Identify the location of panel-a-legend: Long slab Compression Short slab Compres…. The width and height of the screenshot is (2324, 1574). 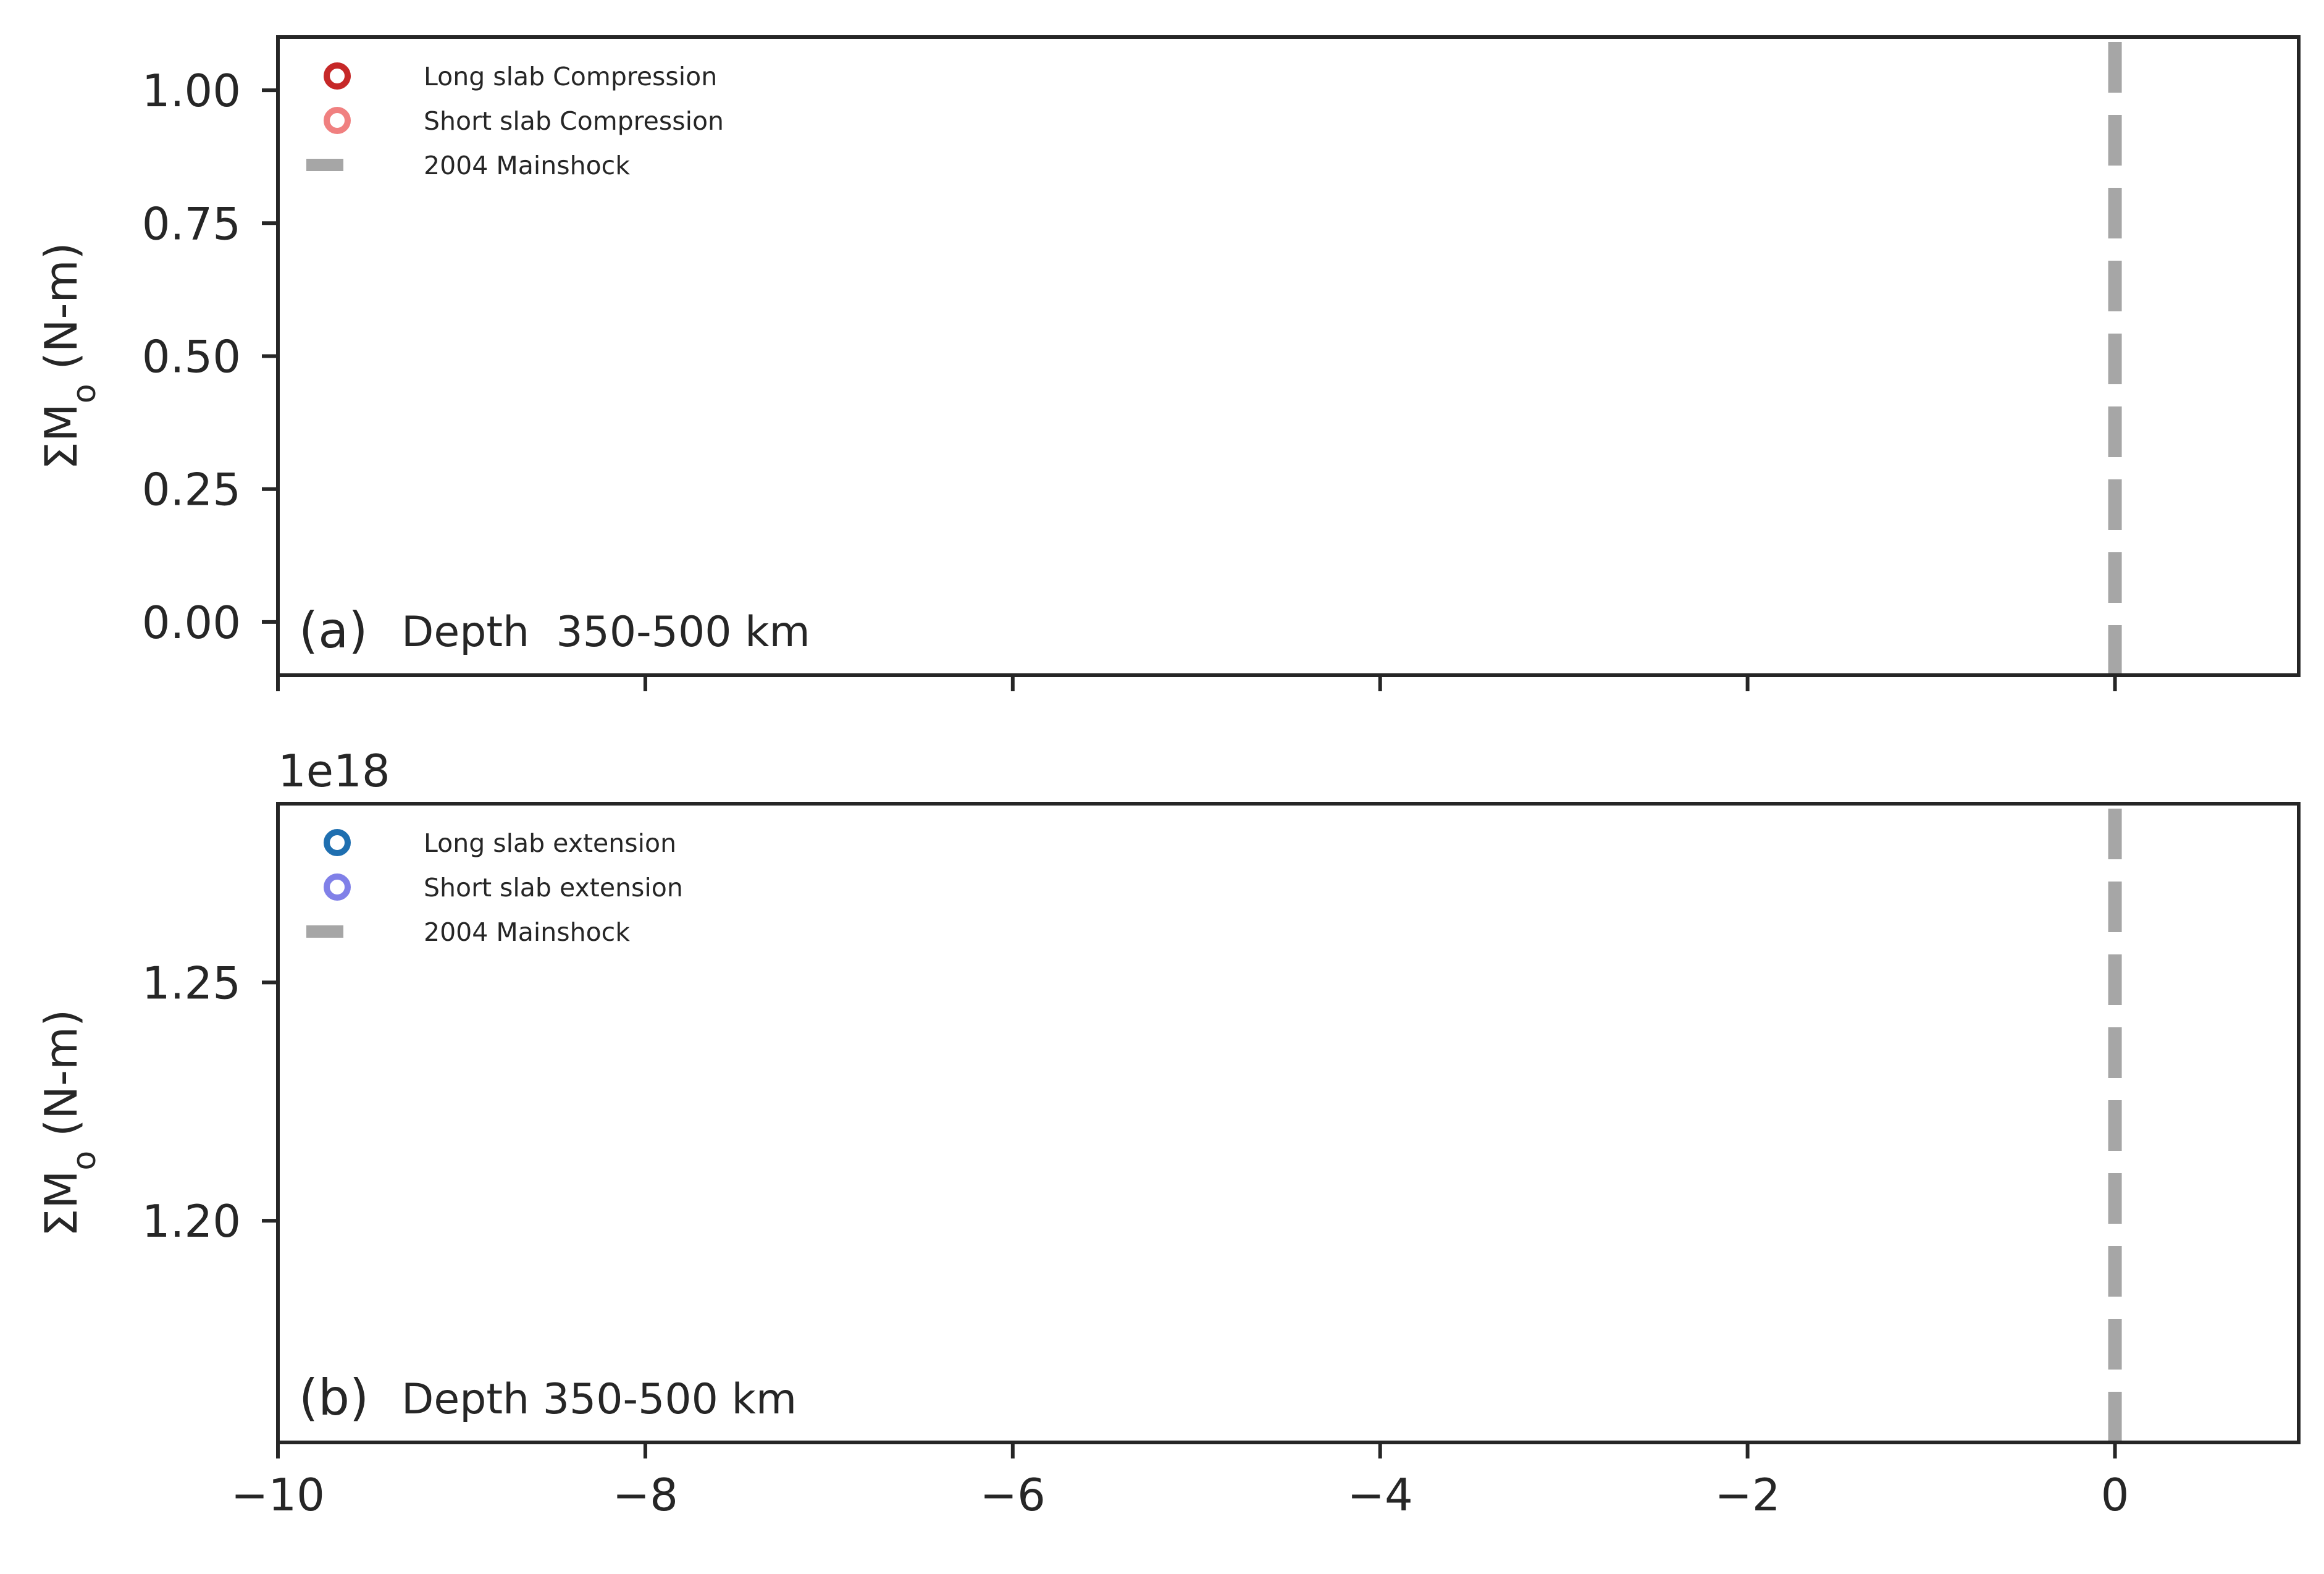
(515, 121).